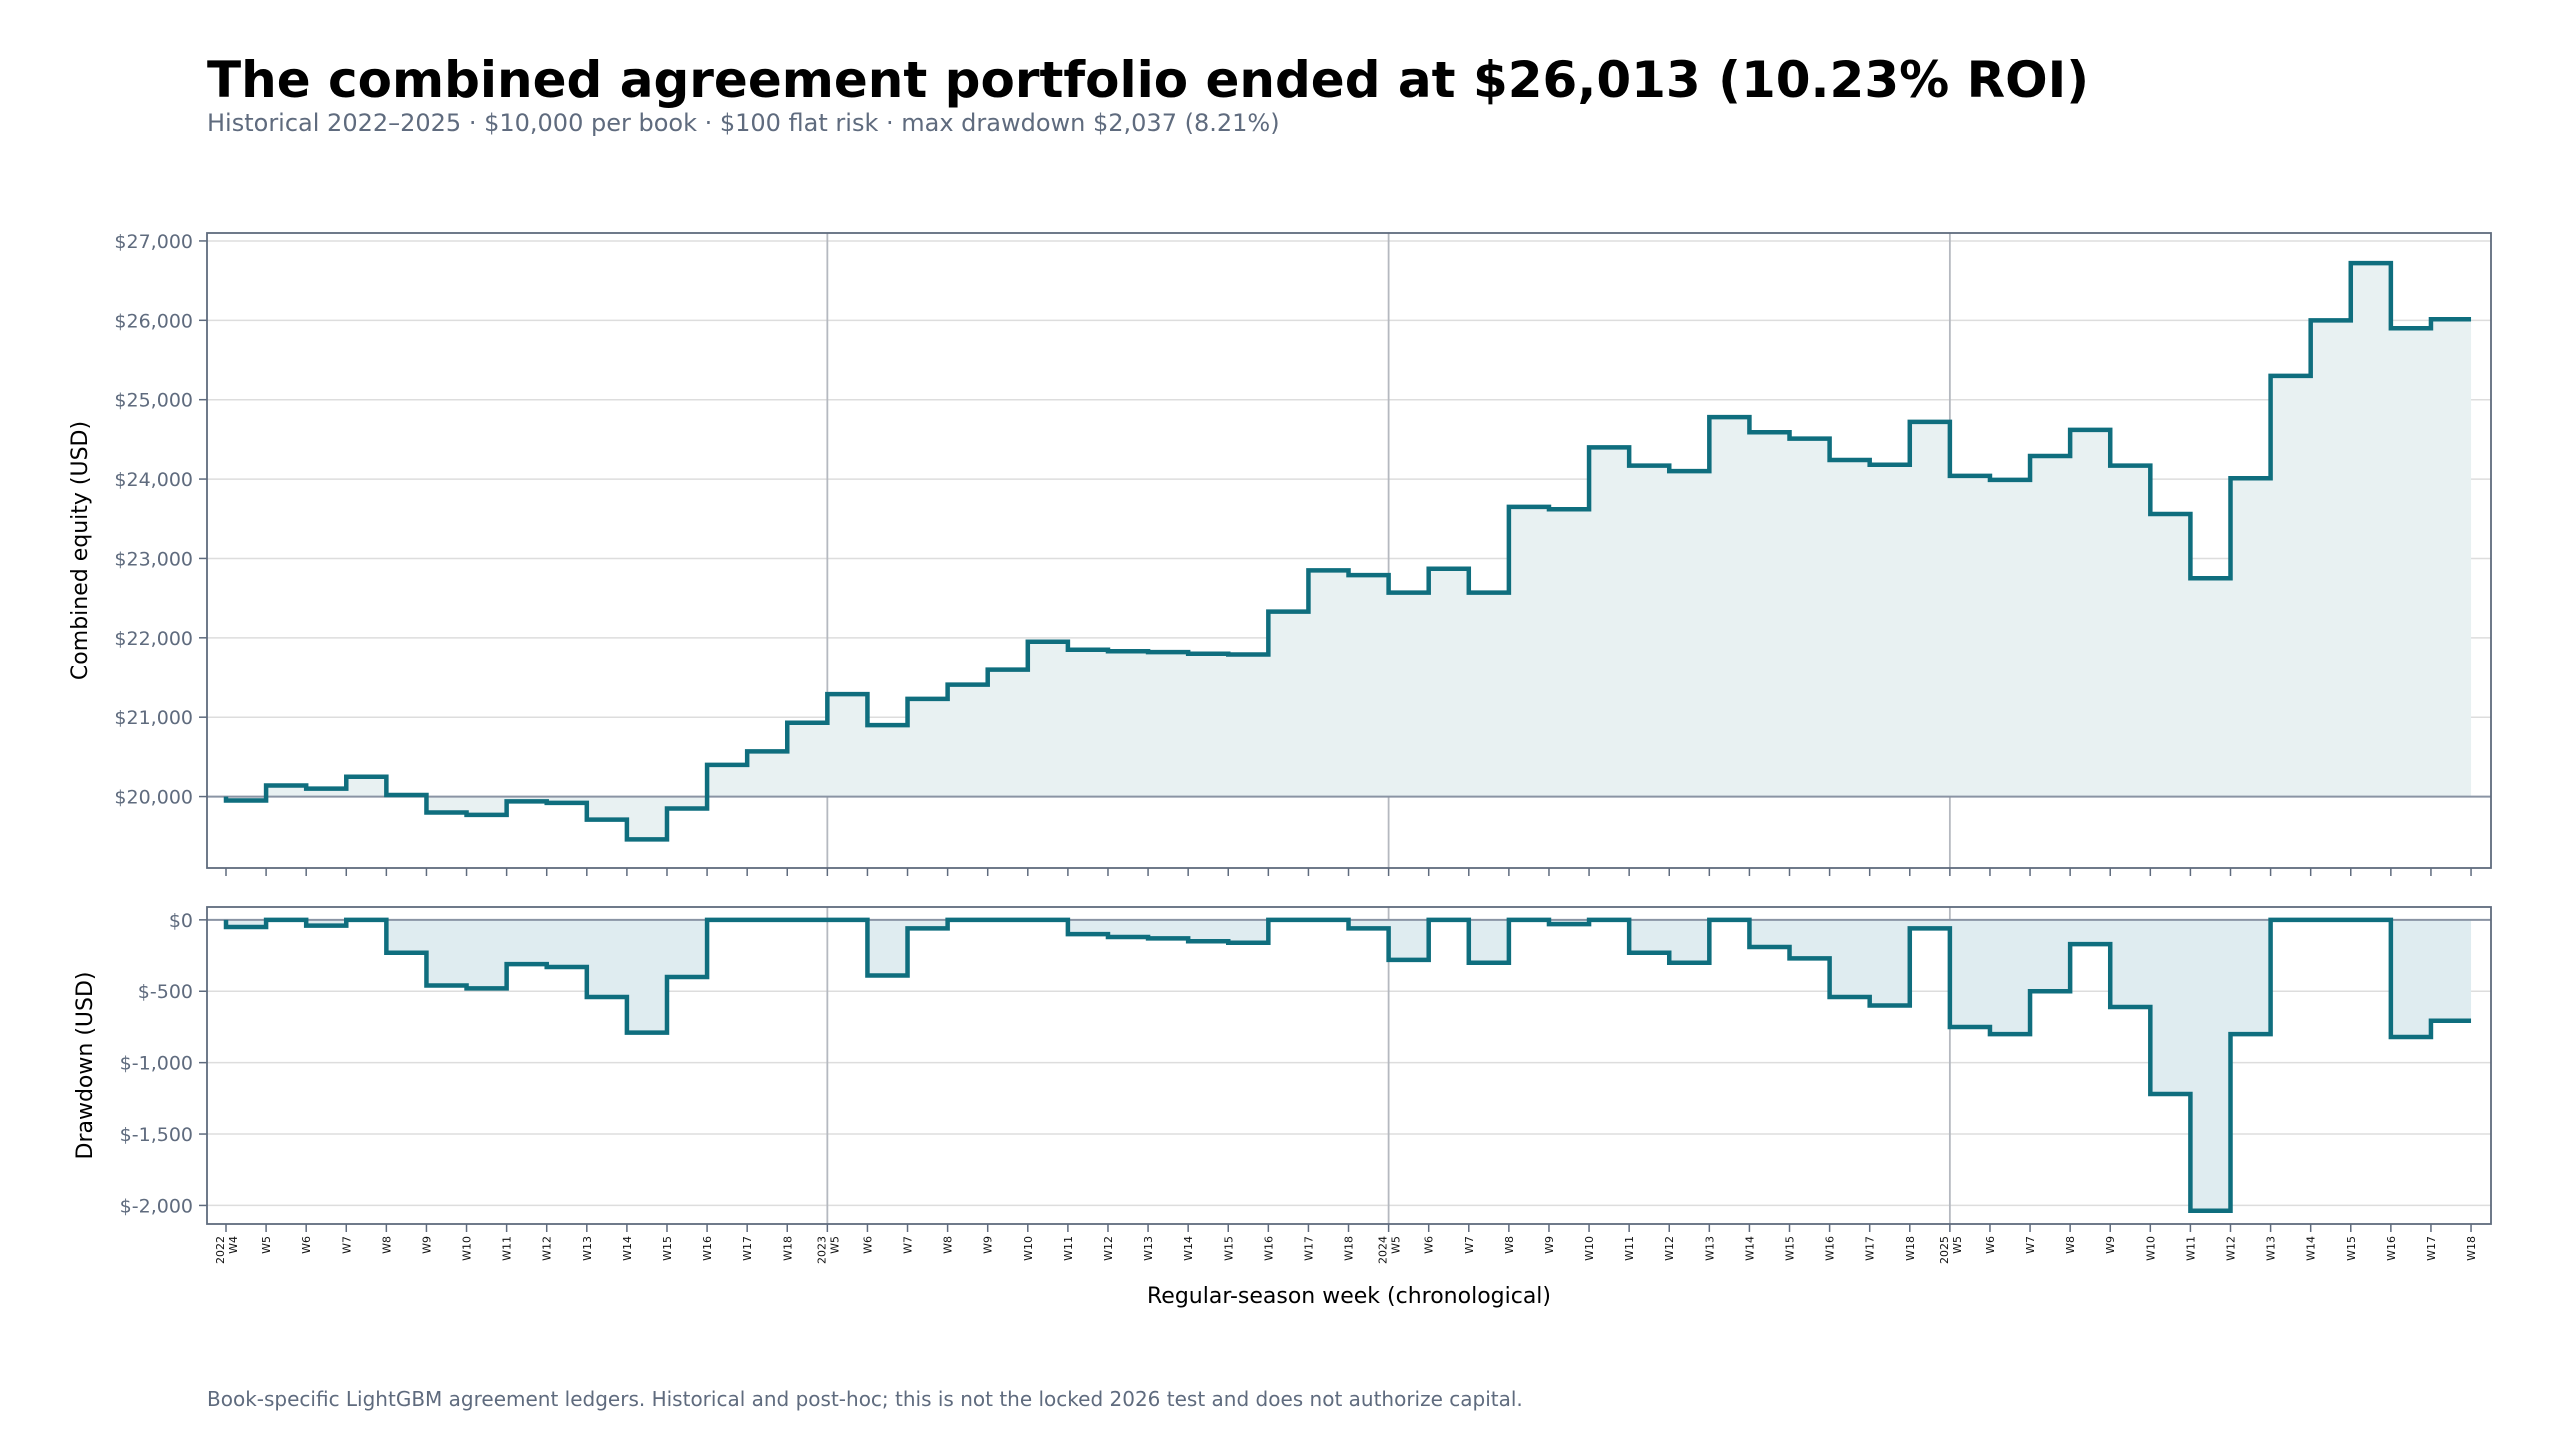  What do you see at coordinates (153, 242) in the screenshot?
I see `y-tick-label: $27,000` at bounding box center [153, 242].